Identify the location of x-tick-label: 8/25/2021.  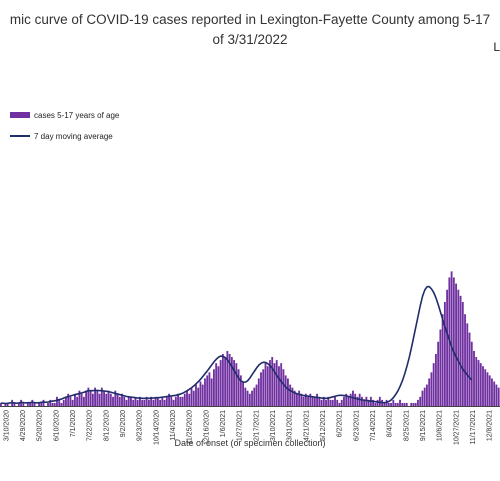
(406, 425).